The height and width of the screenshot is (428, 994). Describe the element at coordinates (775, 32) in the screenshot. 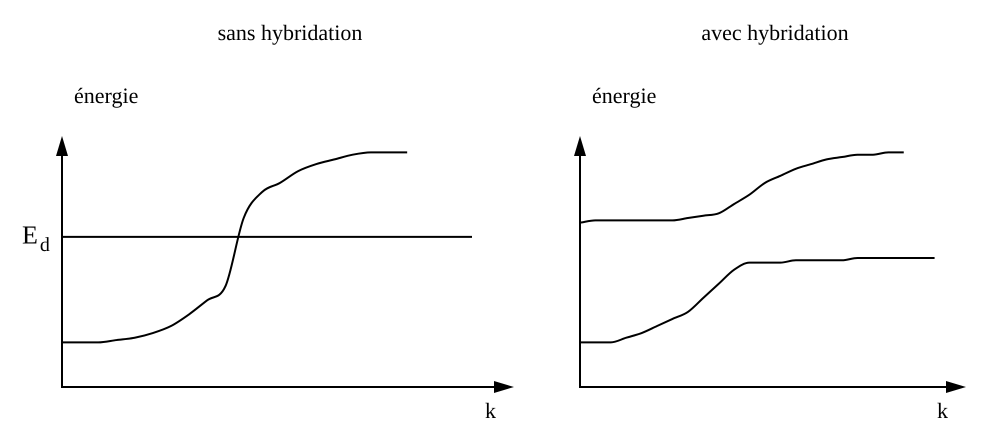

I see `chart-title: avec hybridation` at that location.